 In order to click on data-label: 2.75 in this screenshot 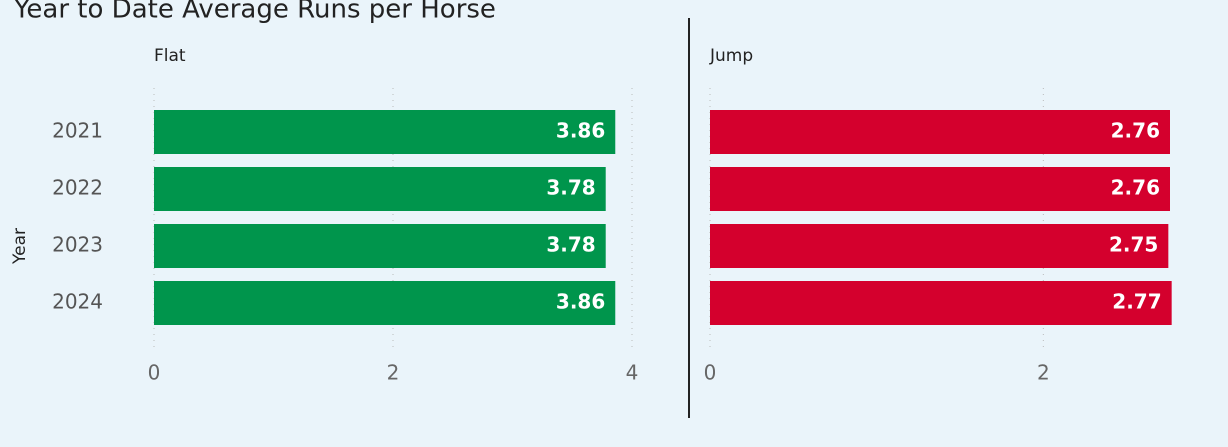, I will do `click(1133, 245)`.